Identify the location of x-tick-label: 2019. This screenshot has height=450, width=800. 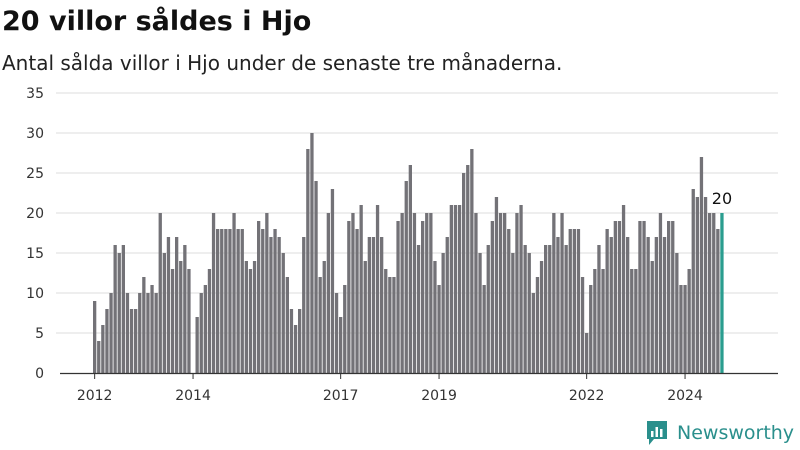
(439, 396).